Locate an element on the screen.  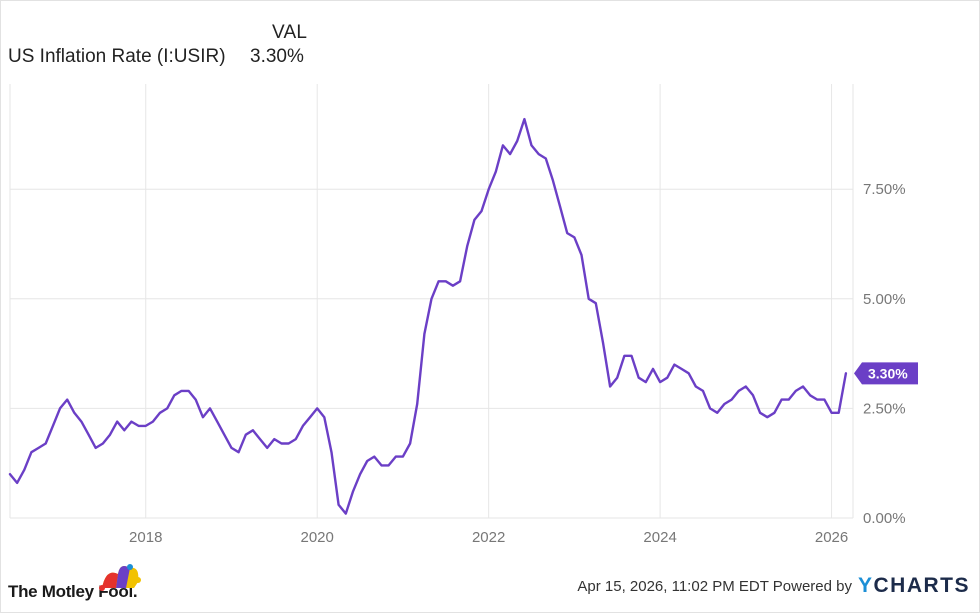
x-tick-label: 2022 is located at coordinates (488, 537).